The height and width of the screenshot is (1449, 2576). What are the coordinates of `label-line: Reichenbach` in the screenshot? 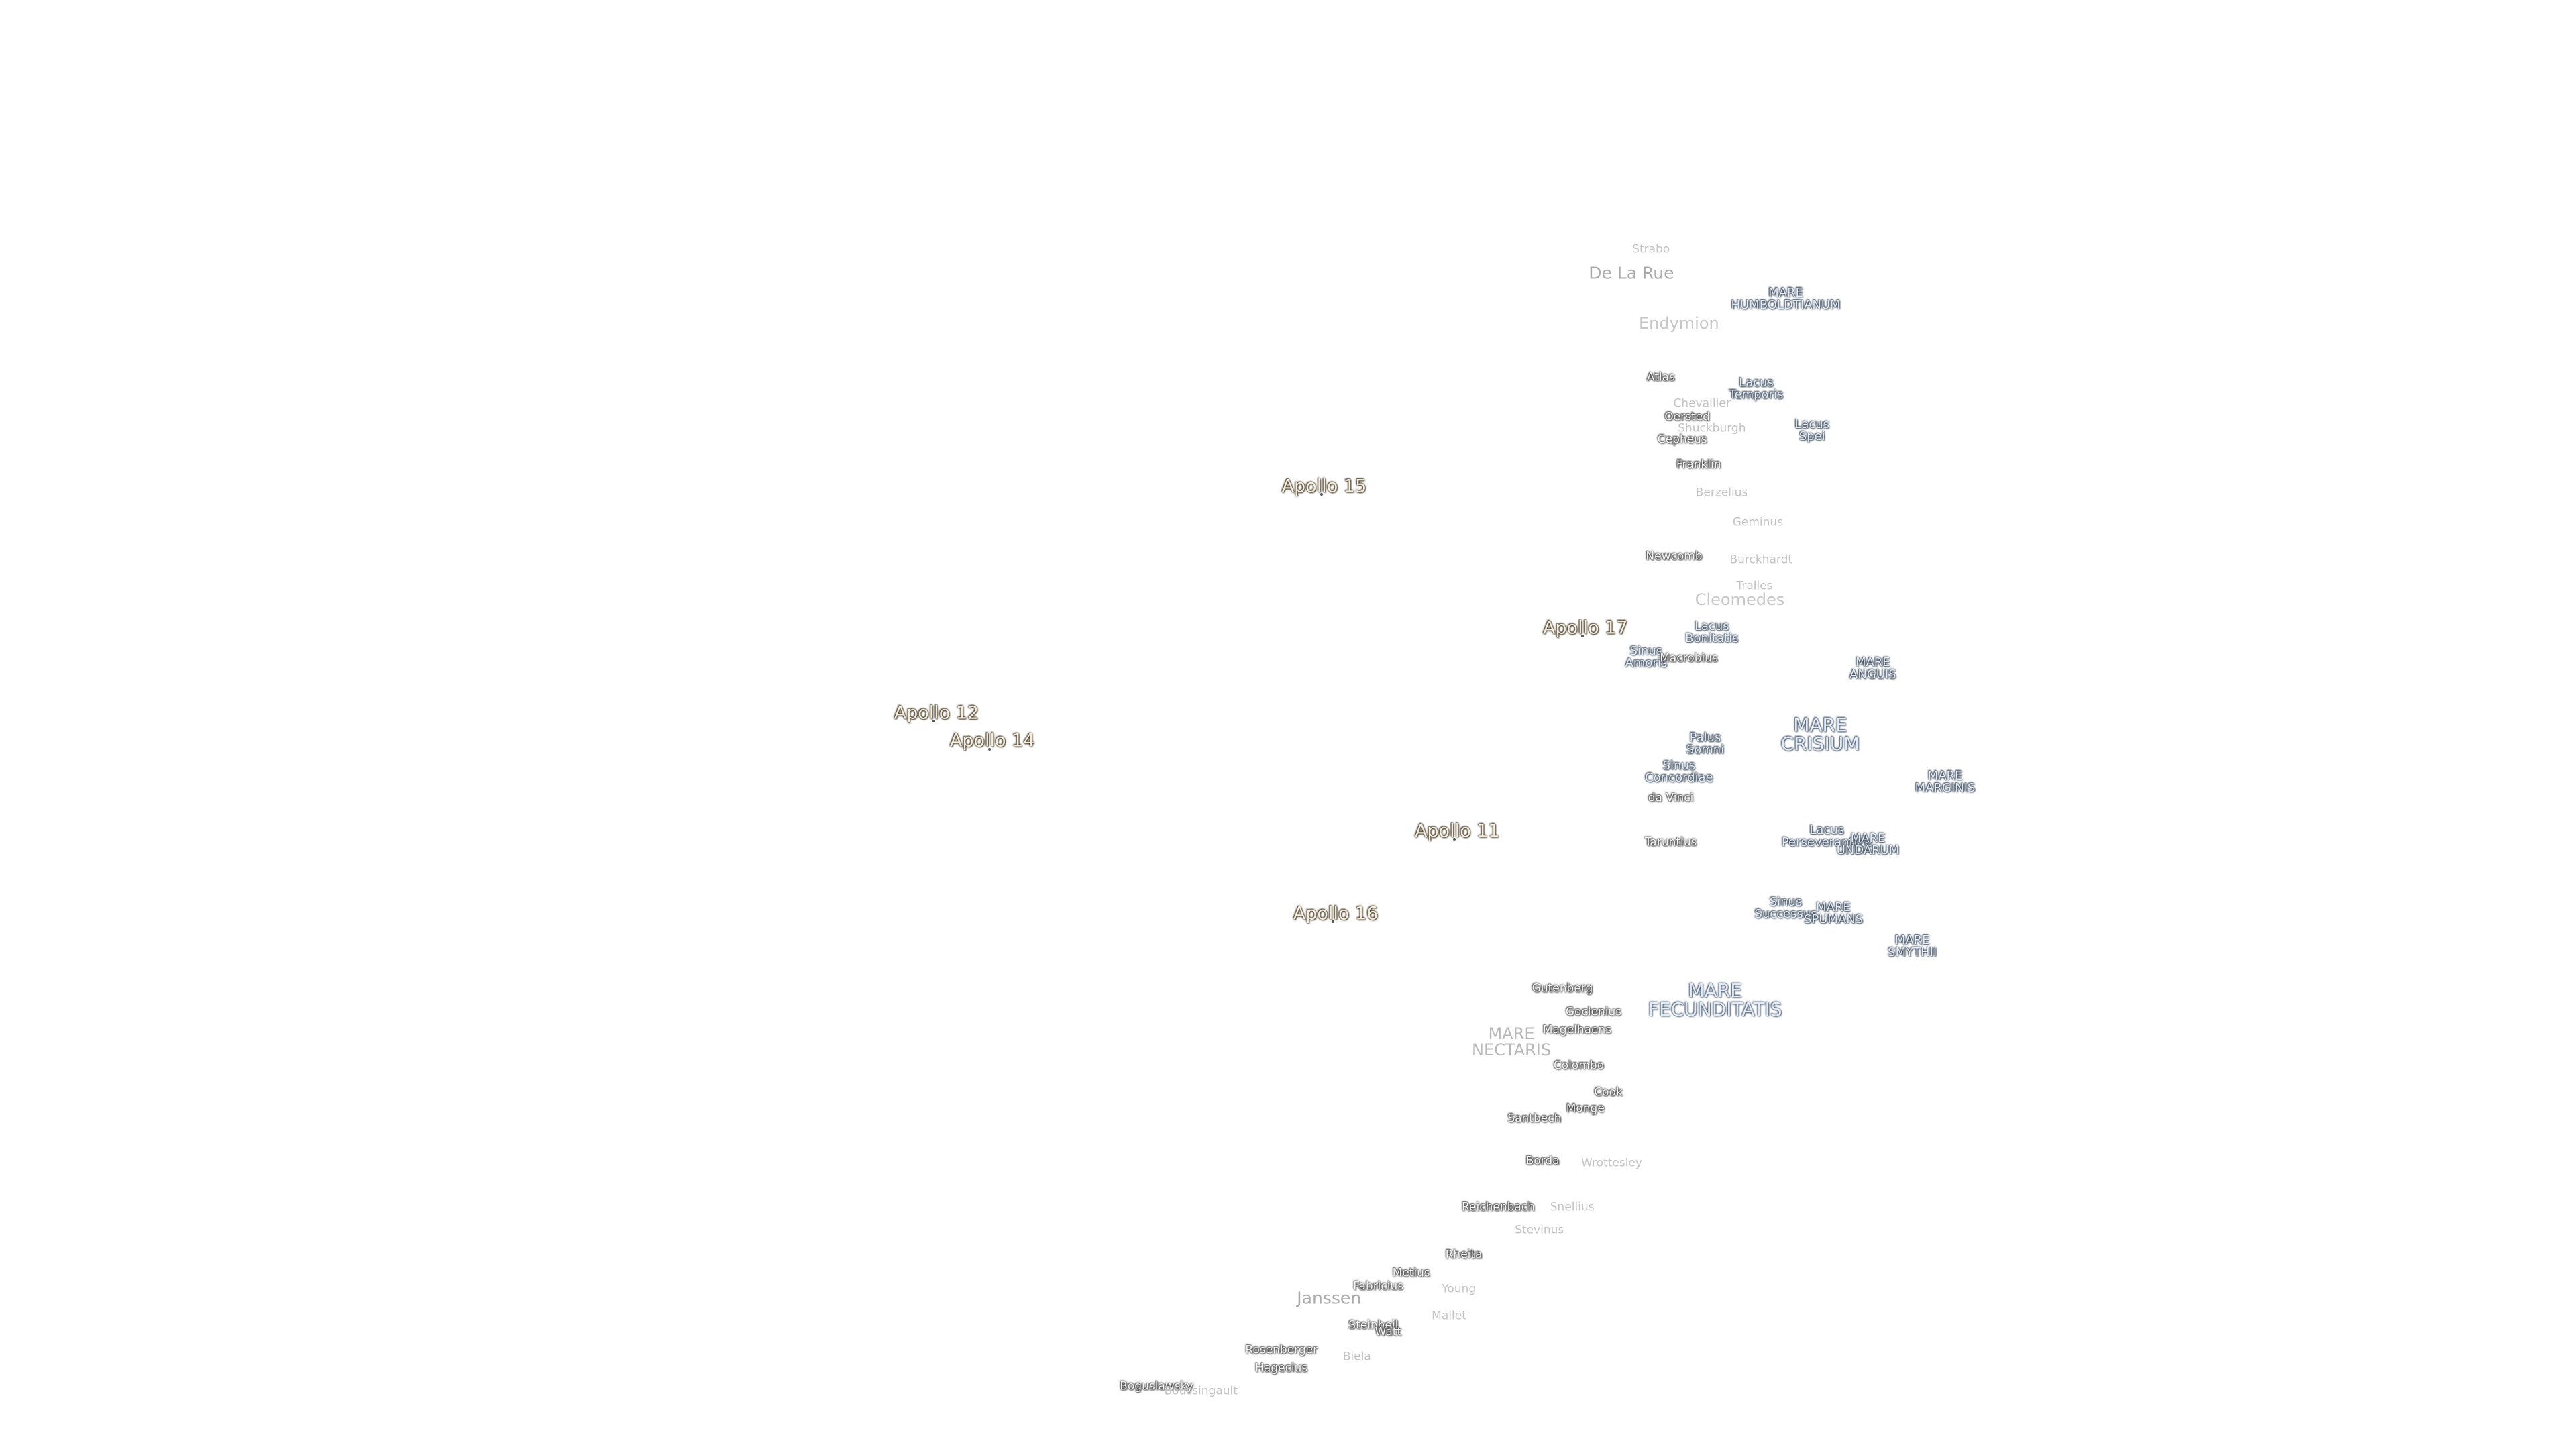 It's located at (1498, 1207).